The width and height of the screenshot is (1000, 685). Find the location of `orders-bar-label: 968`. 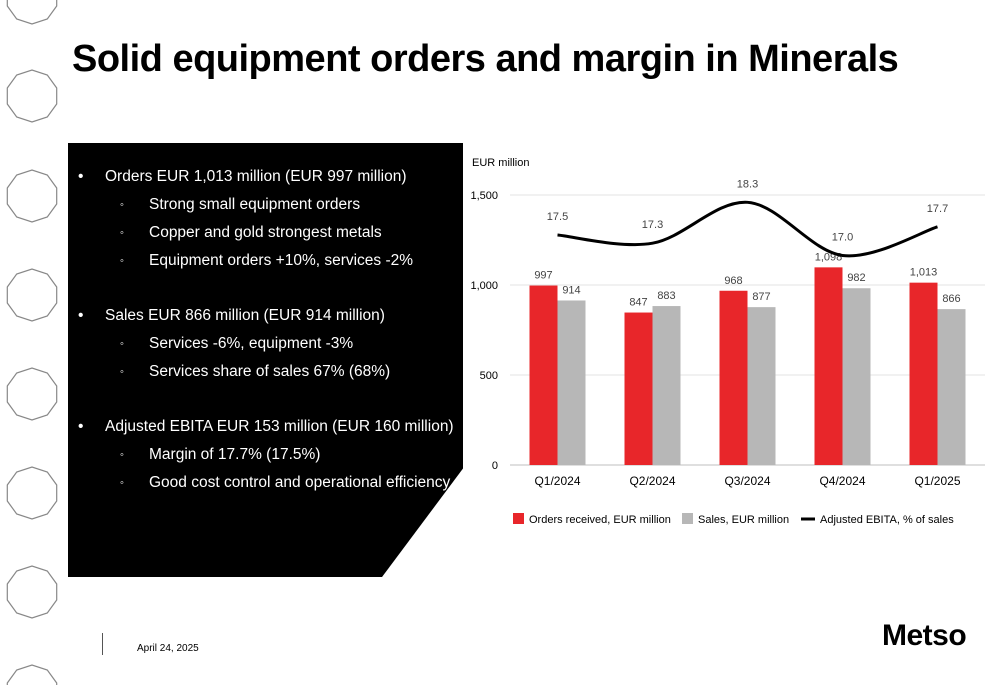

orders-bar-label: 968 is located at coordinates (733, 281).